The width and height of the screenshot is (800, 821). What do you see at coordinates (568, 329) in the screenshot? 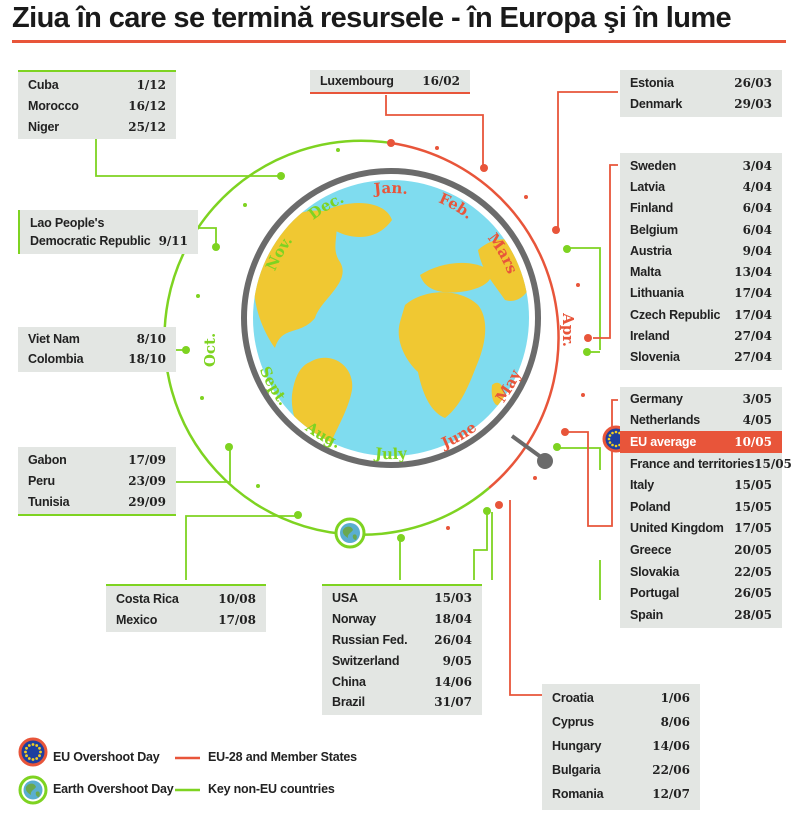
I see `month-apr: Apr.` at bounding box center [568, 329].